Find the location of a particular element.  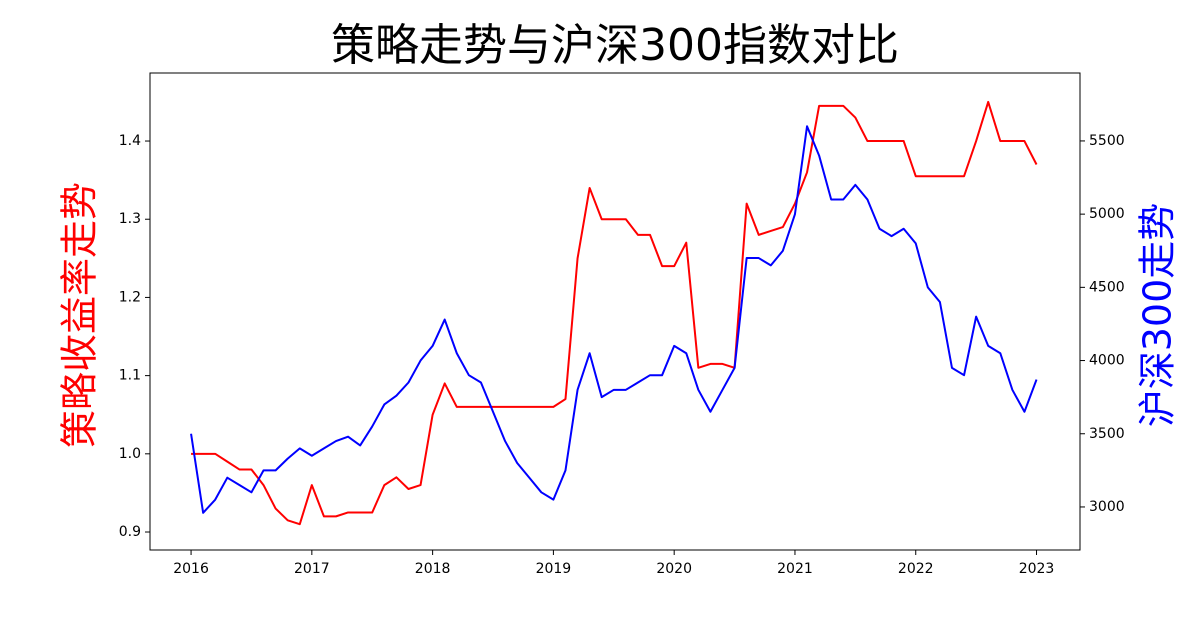

y-tick-label: 1.3 is located at coordinates (130, 219).